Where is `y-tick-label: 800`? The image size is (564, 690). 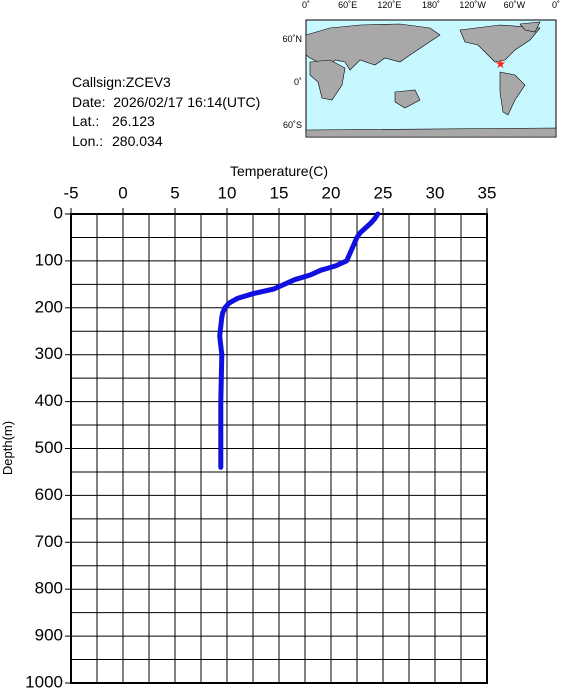 y-tick-label: 800 is located at coordinates (49, 588).